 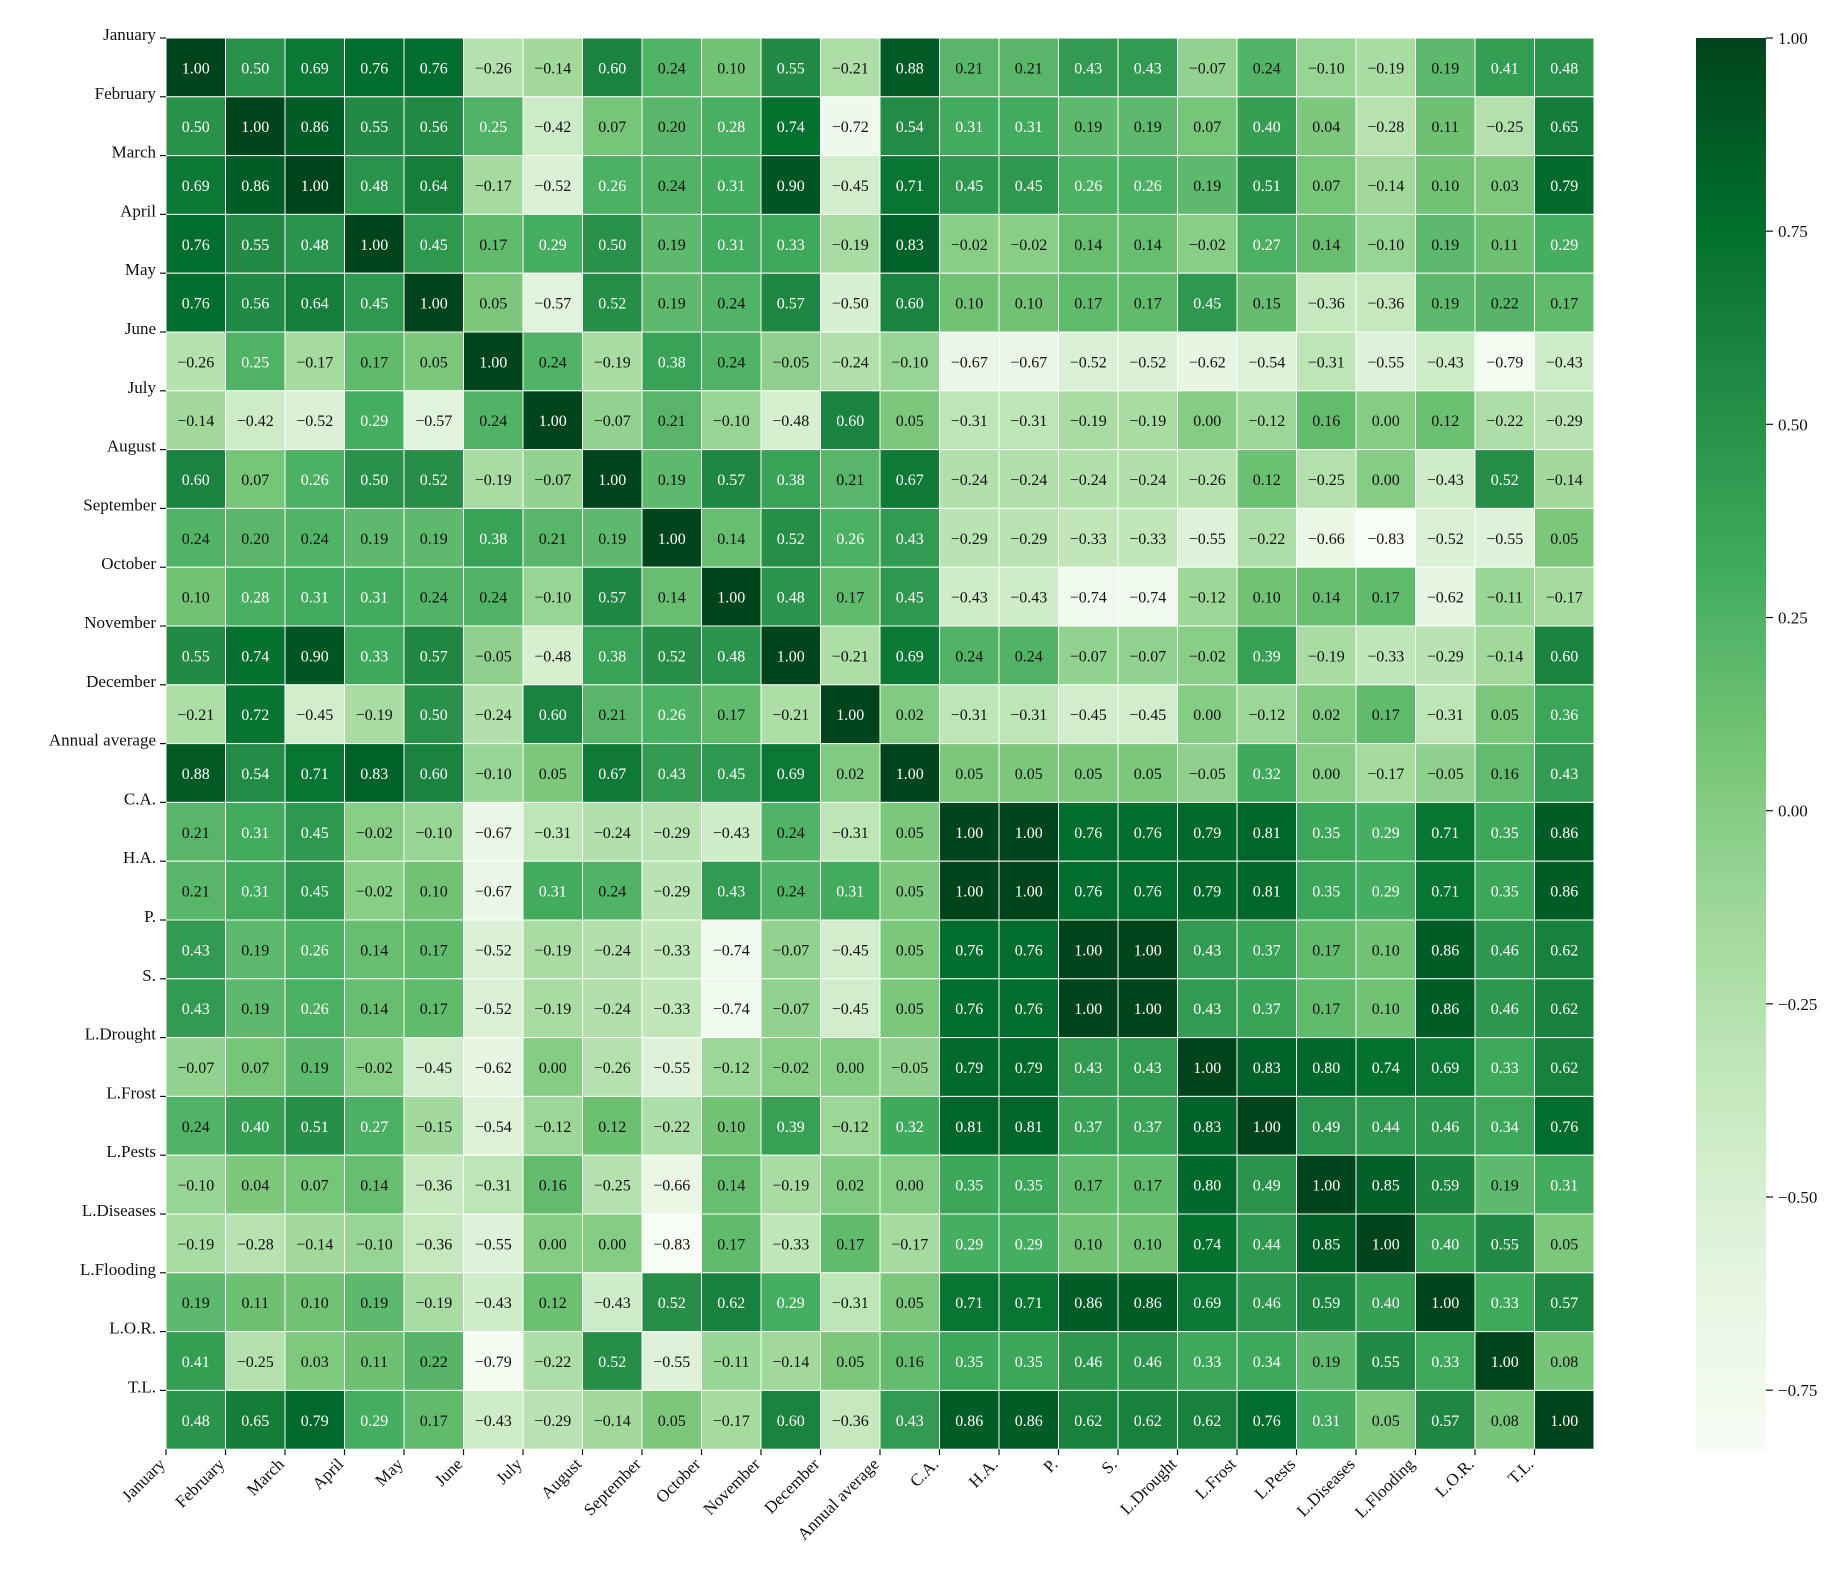 I want to click on cell-value-label: 0.46, so click(x=1148, y=1362).